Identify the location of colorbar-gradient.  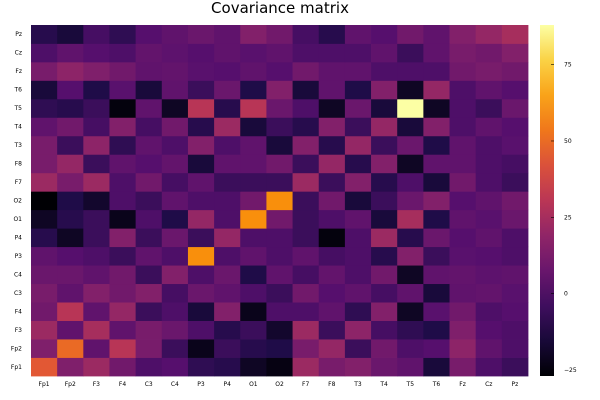
(547, 200).